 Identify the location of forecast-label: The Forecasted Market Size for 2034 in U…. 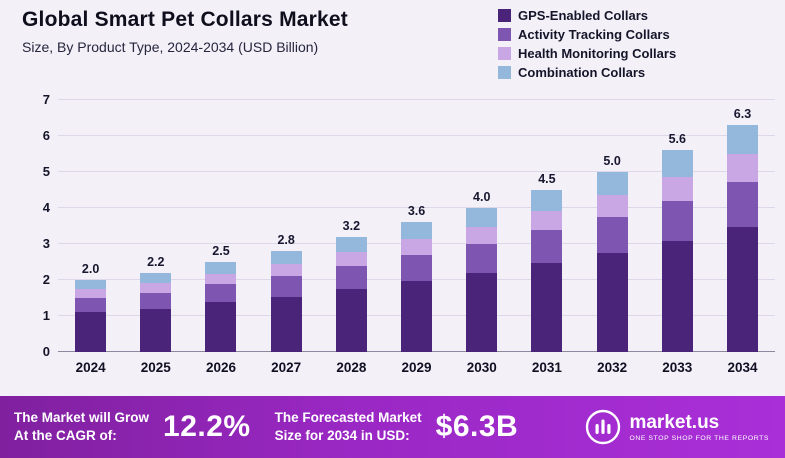
(348, 426).